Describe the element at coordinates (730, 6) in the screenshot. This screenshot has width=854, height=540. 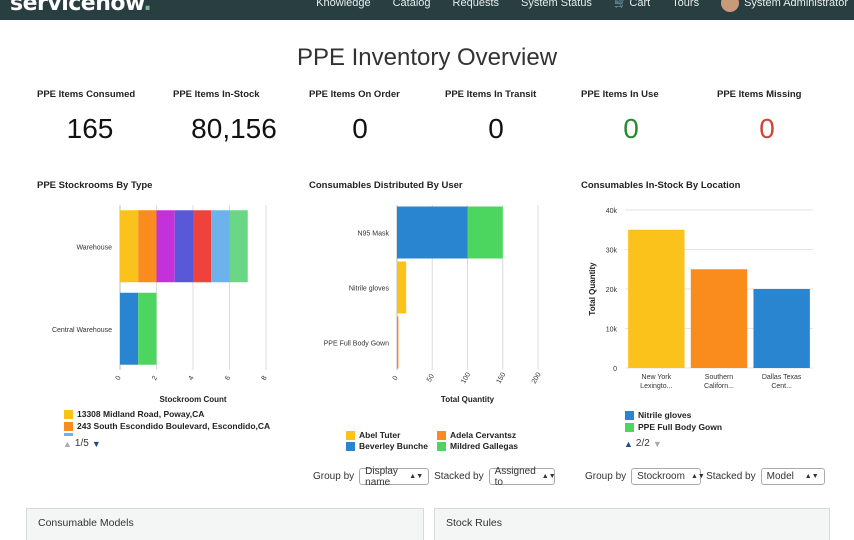
I see `avatar` at that location.